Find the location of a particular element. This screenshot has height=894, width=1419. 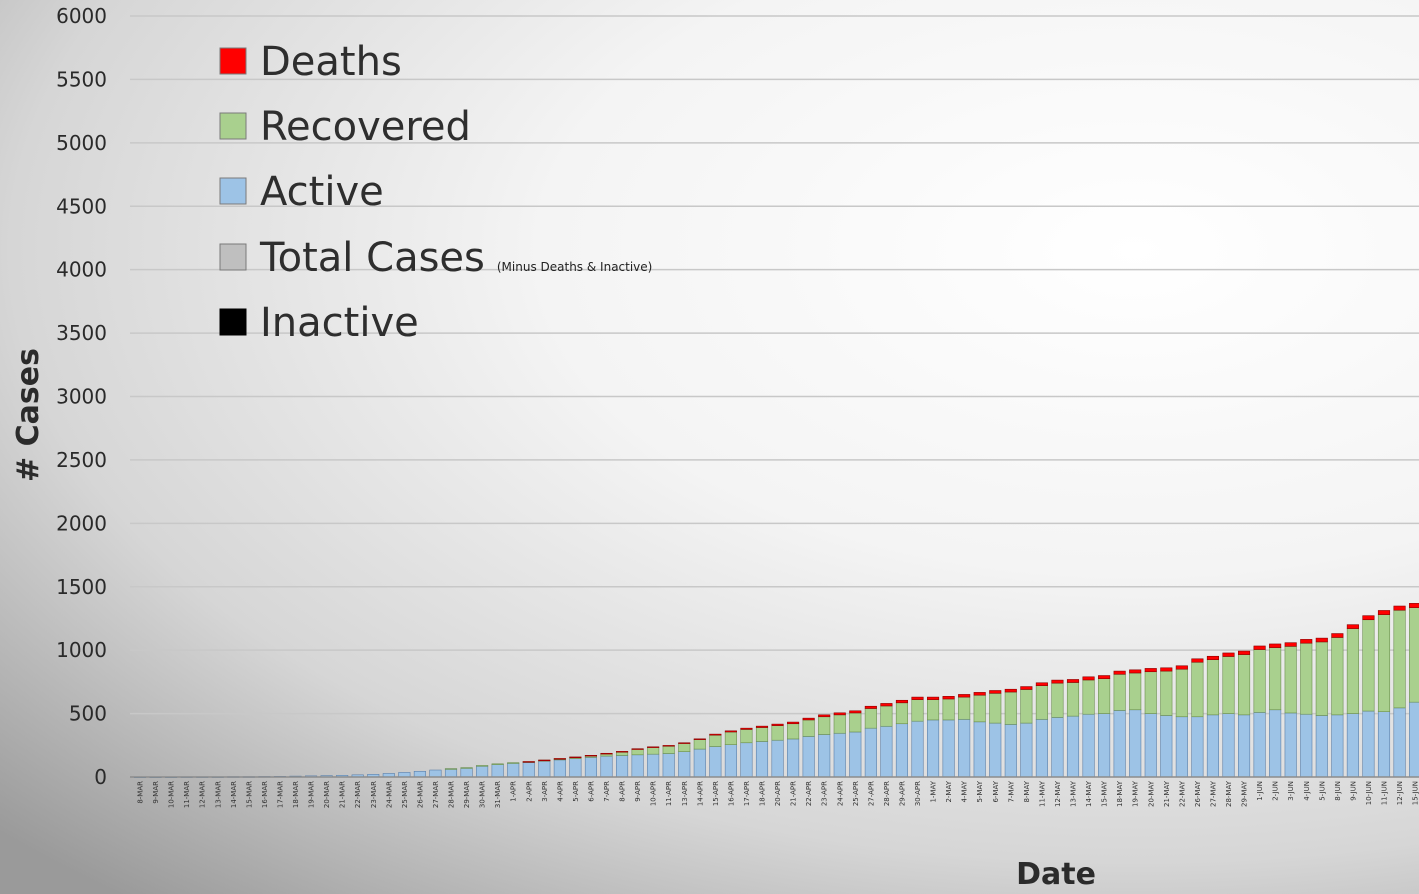

x-tick-label: 27-APR is located at coordinates (871, 793).